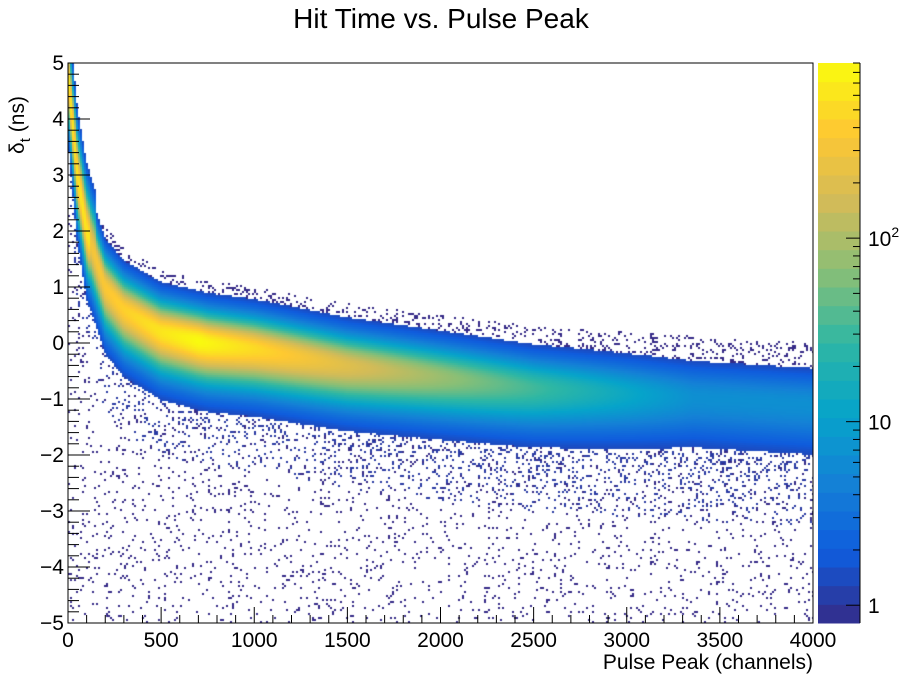 This screenshot has height=678, width=902. I want to click on y-tick-label: 1, so click(58, 287).